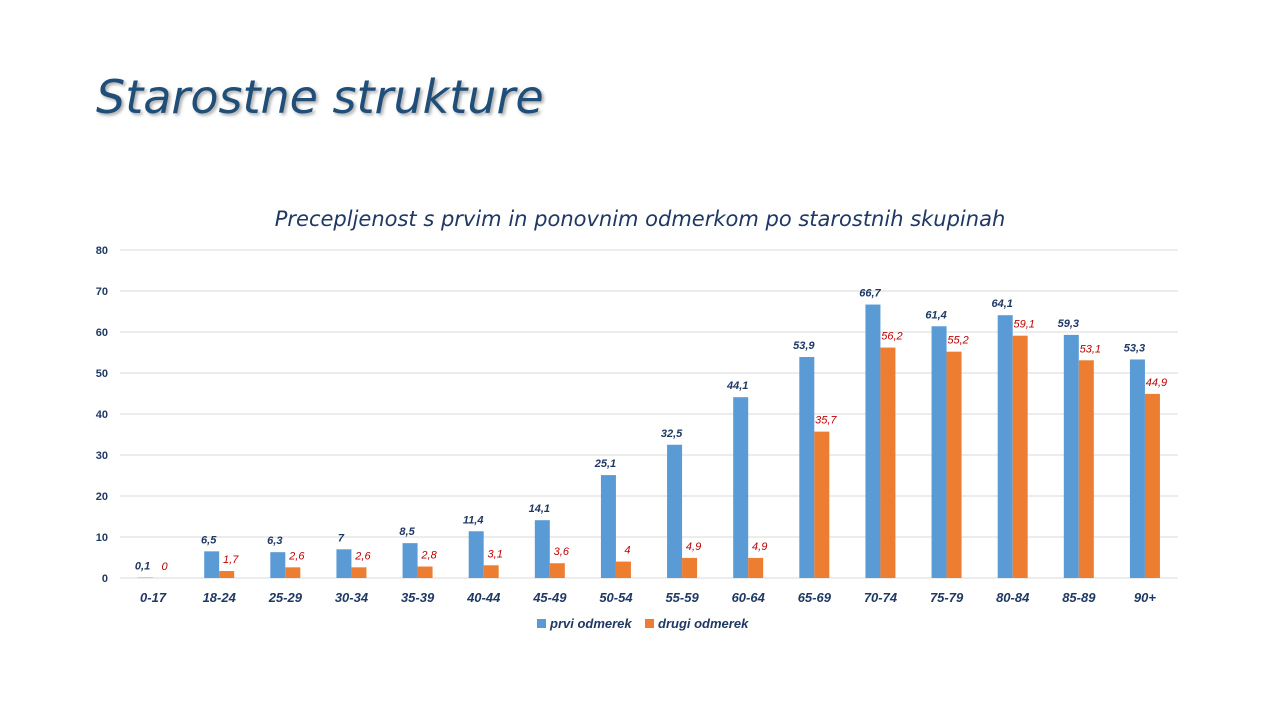 This screenshot has width=1280, height=720. I want to click on data-label-prvi: 64,1, so click(1001, 304).